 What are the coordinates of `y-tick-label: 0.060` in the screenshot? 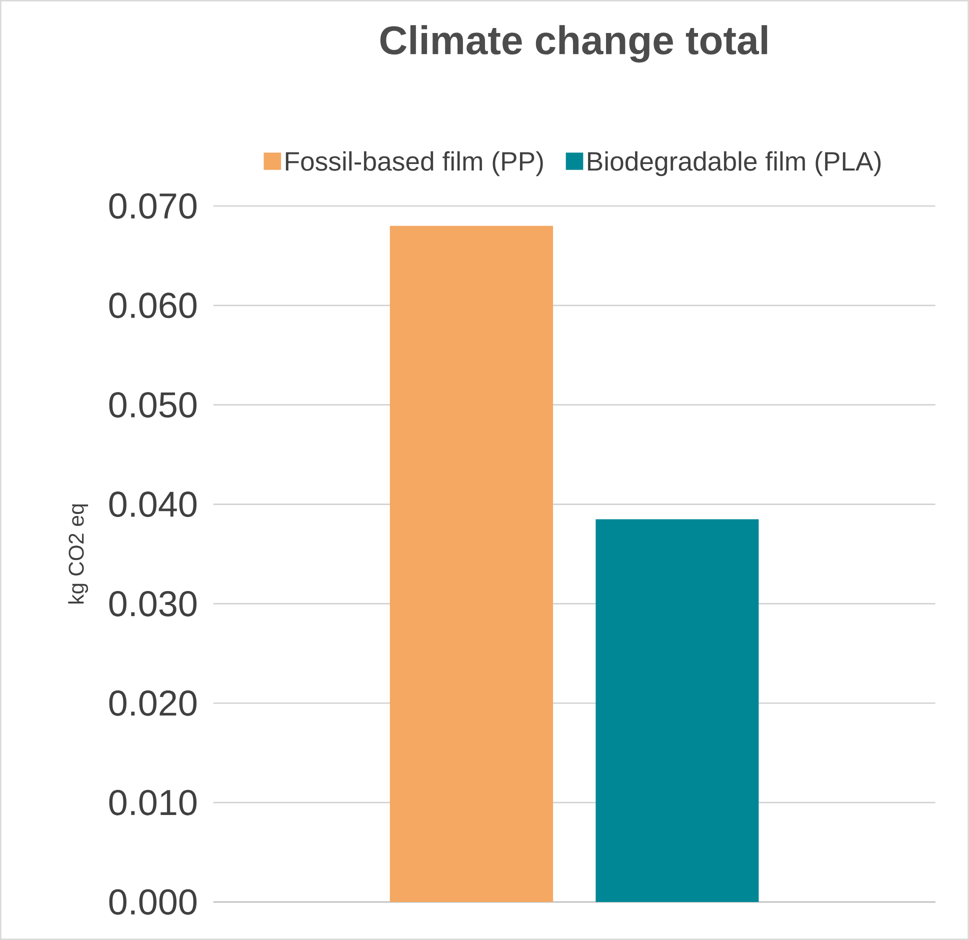 It's located at (153, 305).